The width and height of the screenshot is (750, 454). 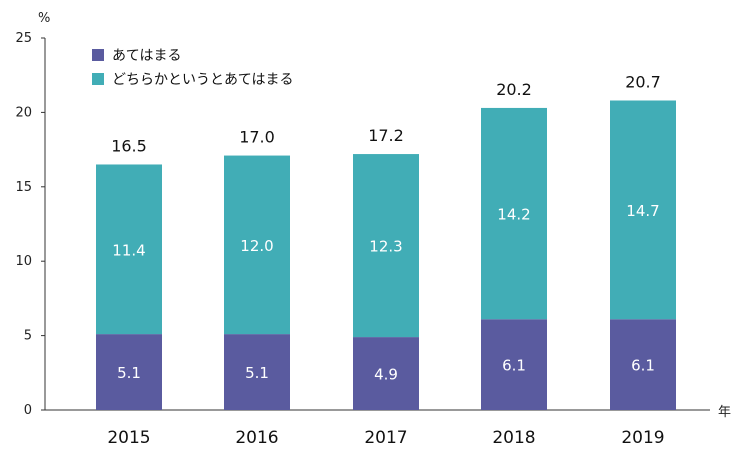 I want to click on total-value-label: 20.7, so click(x=643, y=81).